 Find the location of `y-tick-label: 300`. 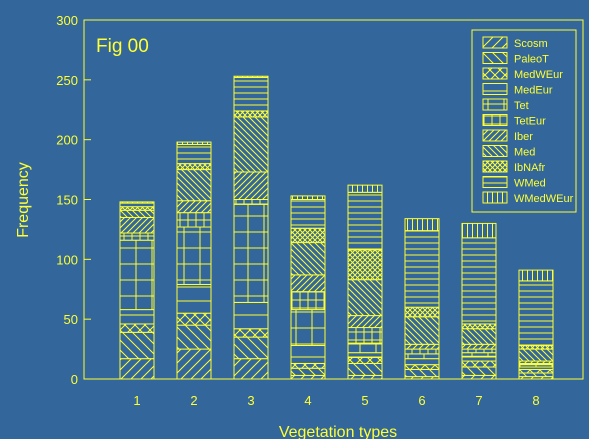

y-tick-label: 300 is located at coordinates (67, 20).